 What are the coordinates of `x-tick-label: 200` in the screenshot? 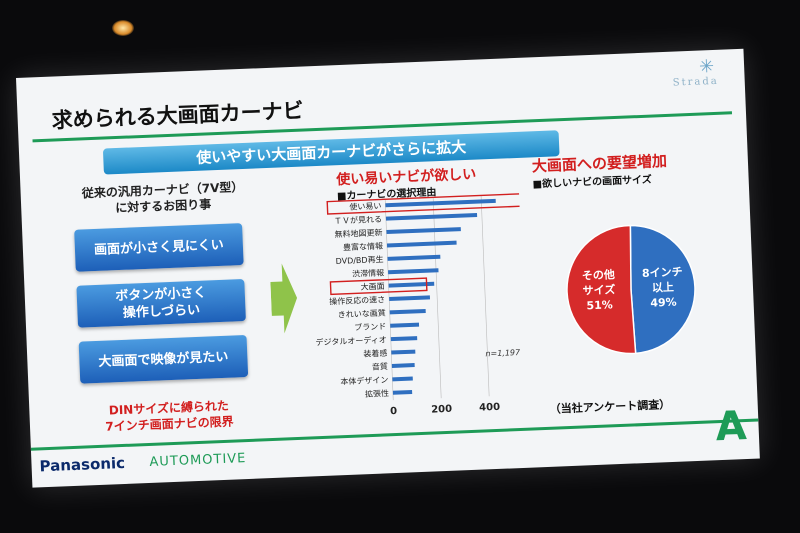 It's located at (441, 410).